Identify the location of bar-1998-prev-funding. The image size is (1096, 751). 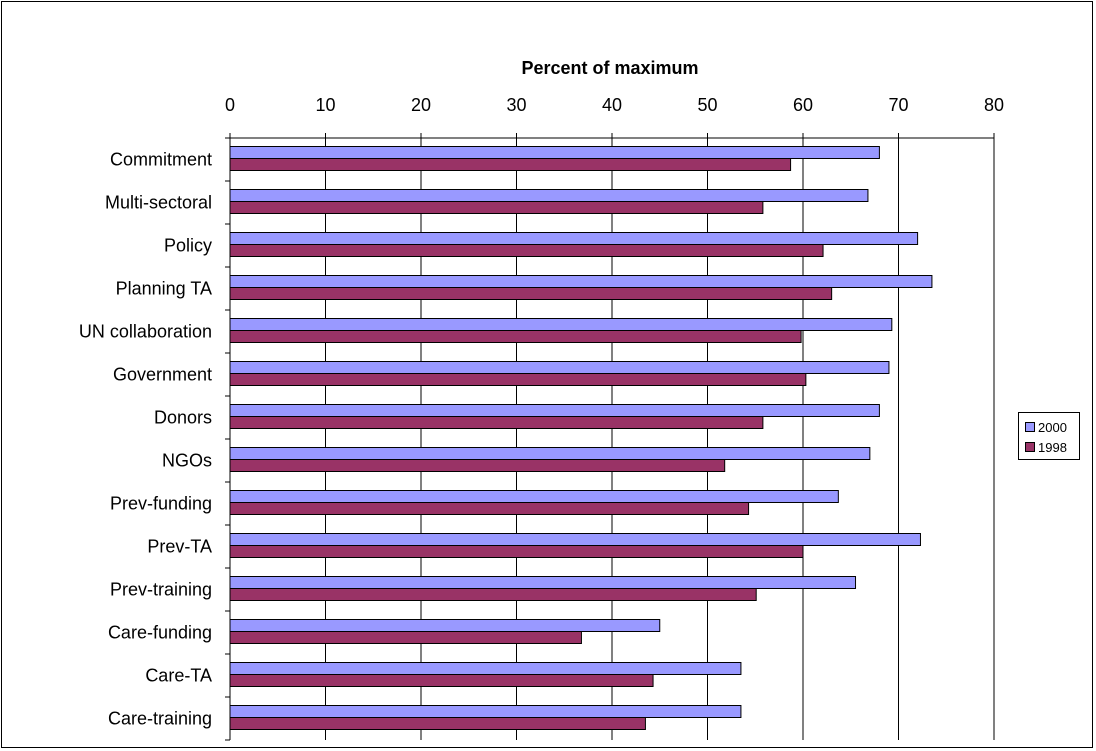
(489, 508).